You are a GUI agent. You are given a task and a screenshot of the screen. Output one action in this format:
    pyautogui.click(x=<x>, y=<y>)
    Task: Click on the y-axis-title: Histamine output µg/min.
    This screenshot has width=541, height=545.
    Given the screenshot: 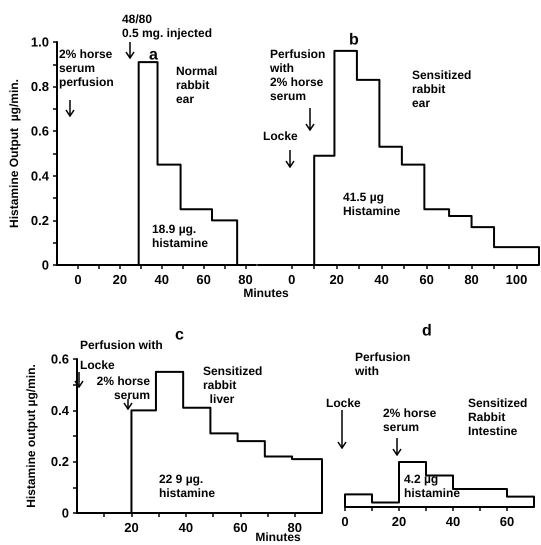 What is the action you would take?
    pyautogui.click(x=31, y=436)
    